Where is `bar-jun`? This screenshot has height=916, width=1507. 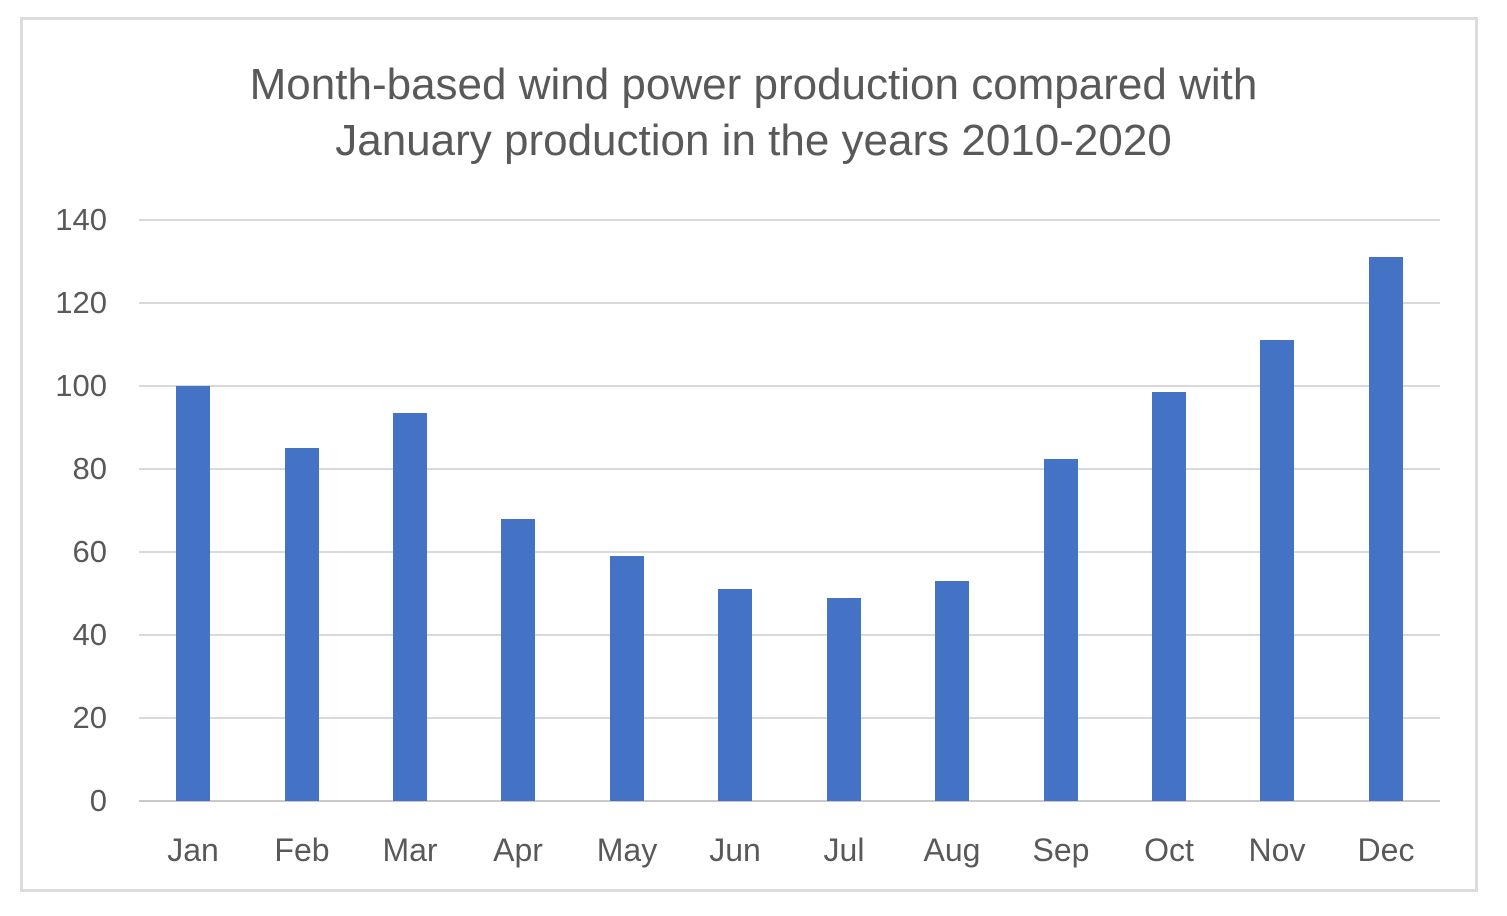 bar-jun is located at coordinates (735, 695).